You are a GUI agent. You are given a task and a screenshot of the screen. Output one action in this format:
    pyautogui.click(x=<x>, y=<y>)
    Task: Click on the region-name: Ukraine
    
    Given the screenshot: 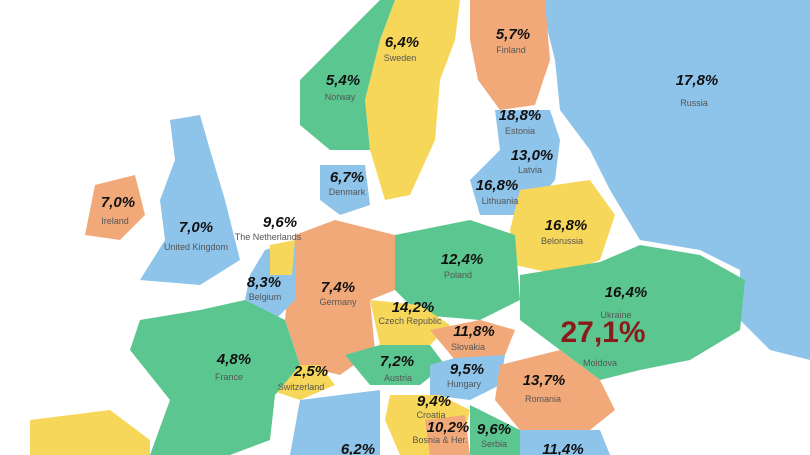 What is the action you would take?
    pyautogui.click(x=615, y=315)
    